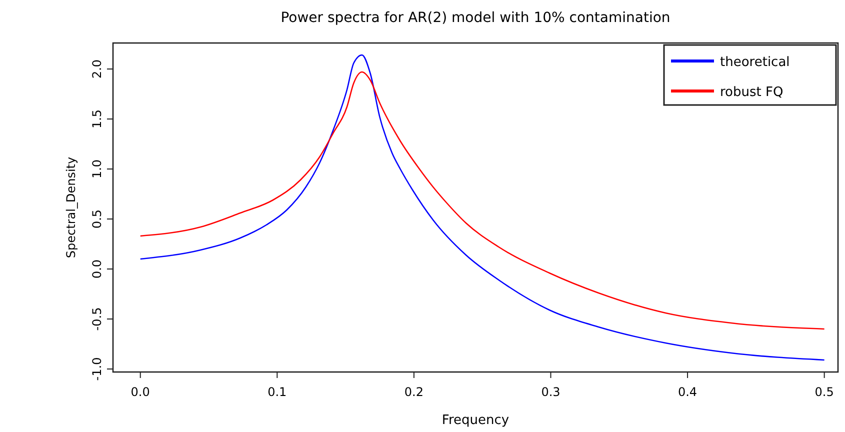 Image resolution: width=845 pixels, height=432 pixels. Describe the element at coordinates (97, 219) in the screenshot. I see `y-tick-label: 0.5` at that location.